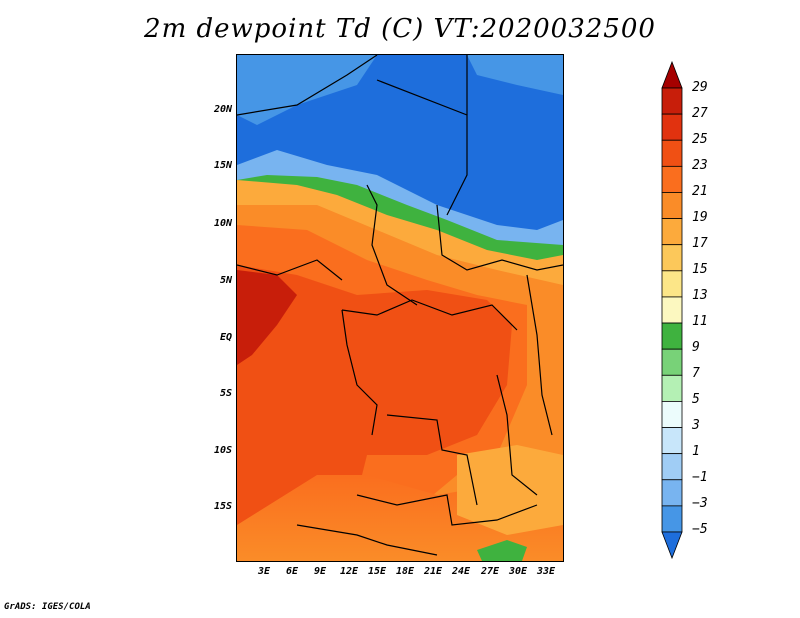 The height and width of the screenshot is (618, 800). Describe the element at coordinates (433, 571) in the screenshot. I see `lon-label: 21E` at that location.